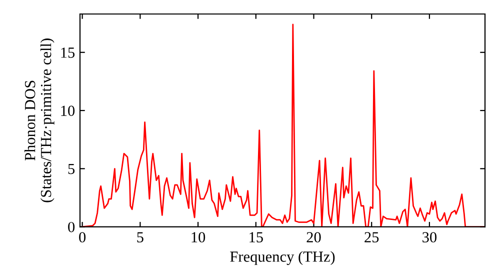 The height and width of the screenshot is (280, 500). Describe the element at coordinates (71, 169) in the screenshot. I see `y-tick-label: 5` at that location.